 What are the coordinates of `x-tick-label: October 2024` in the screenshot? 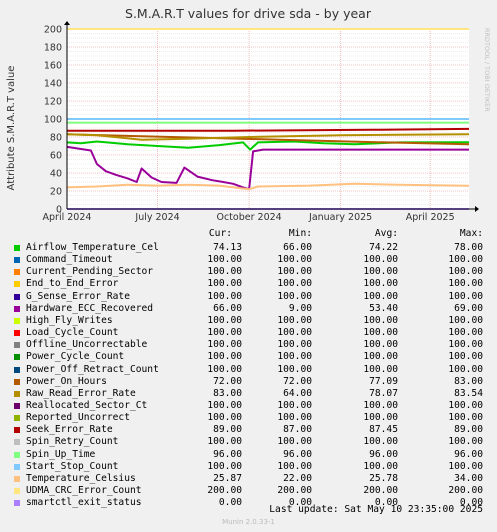 It's located at (248, 217).